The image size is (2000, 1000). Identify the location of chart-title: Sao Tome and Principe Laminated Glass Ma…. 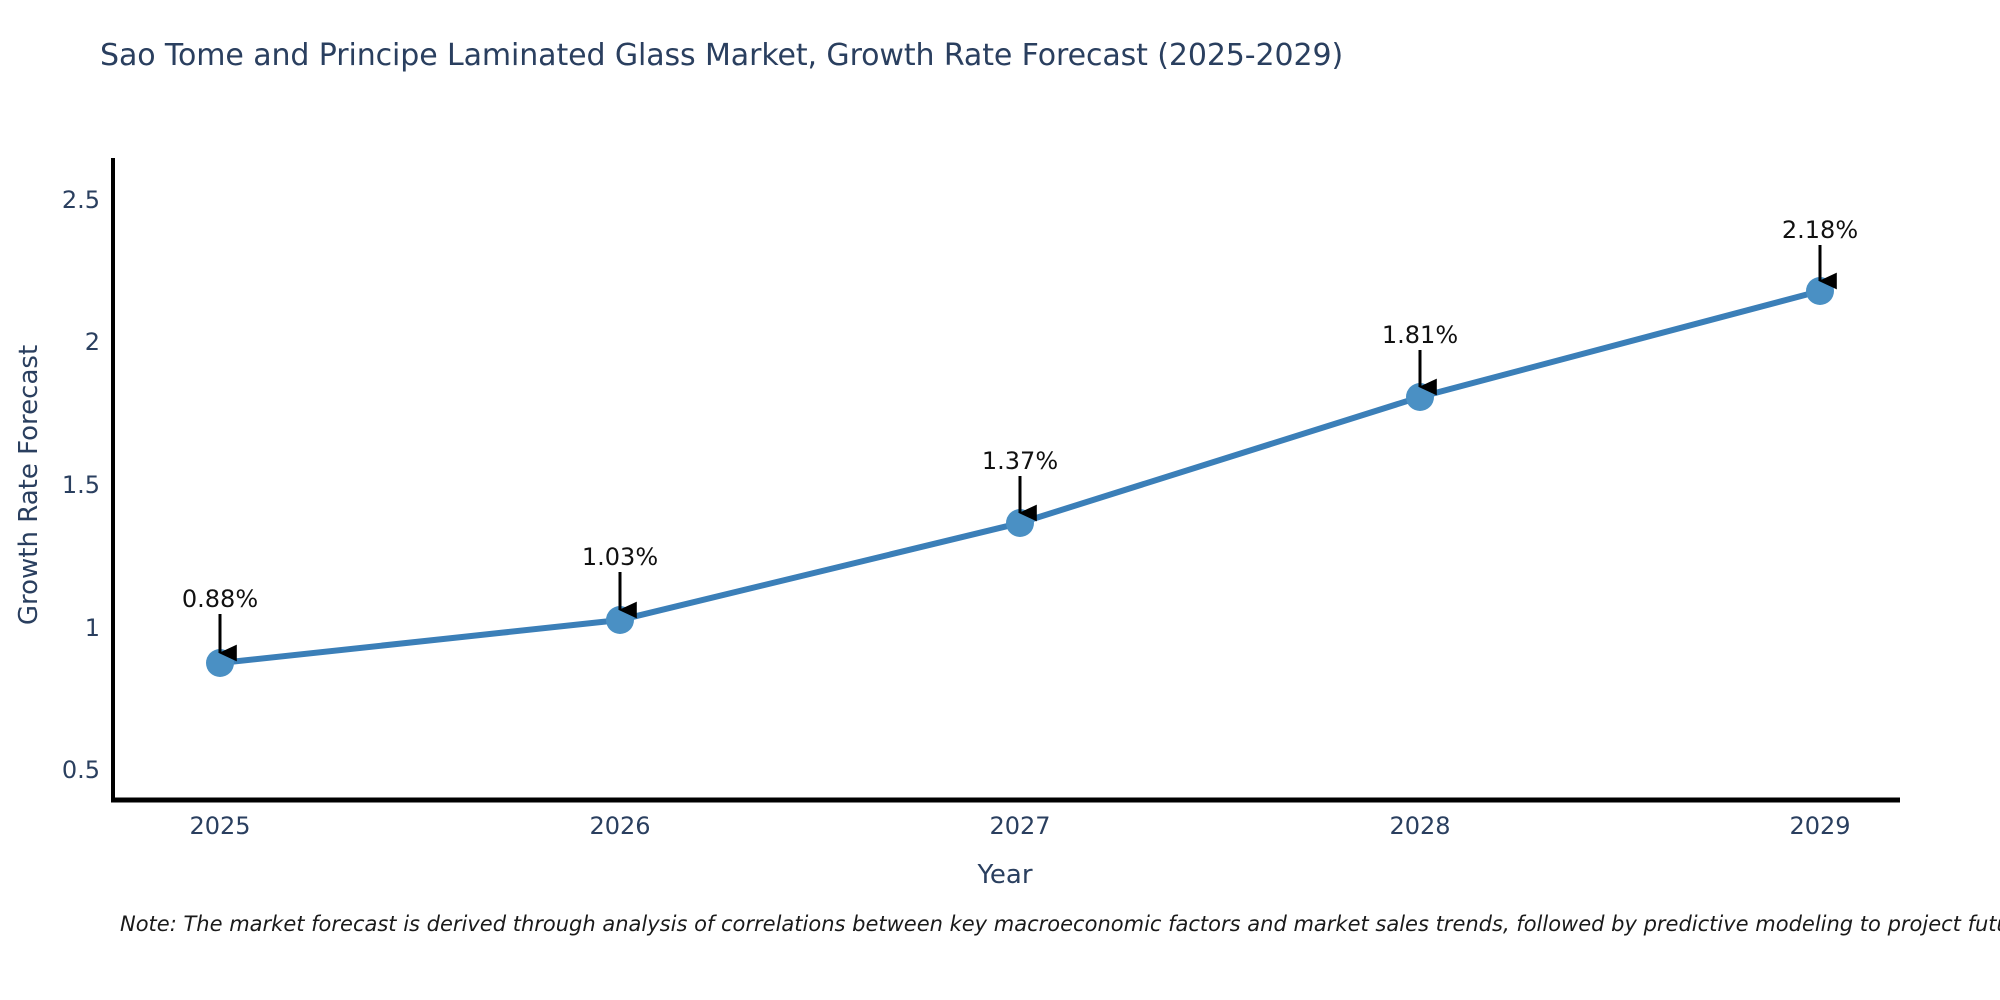
(722, 55).